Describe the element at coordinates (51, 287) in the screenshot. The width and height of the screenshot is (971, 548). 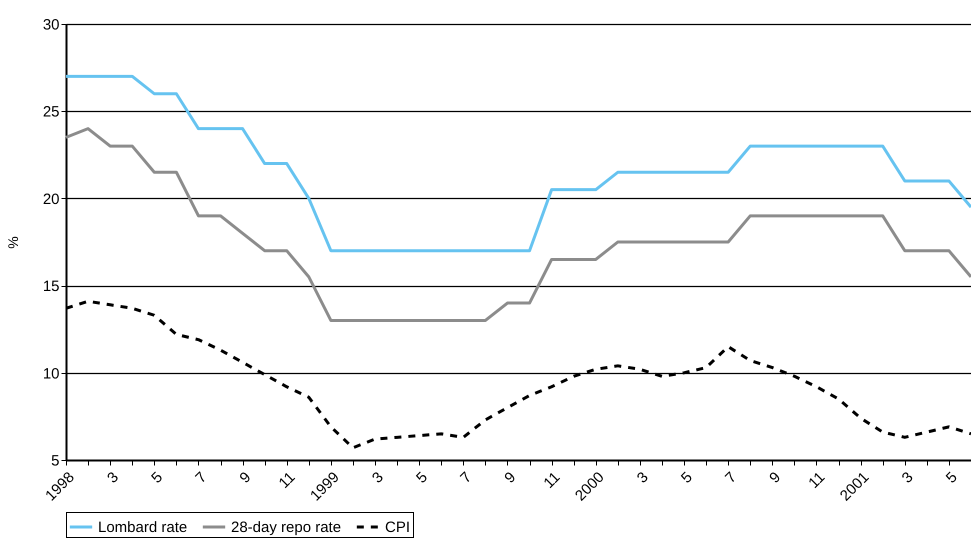
I see `y-tick-label: 15` at that location.